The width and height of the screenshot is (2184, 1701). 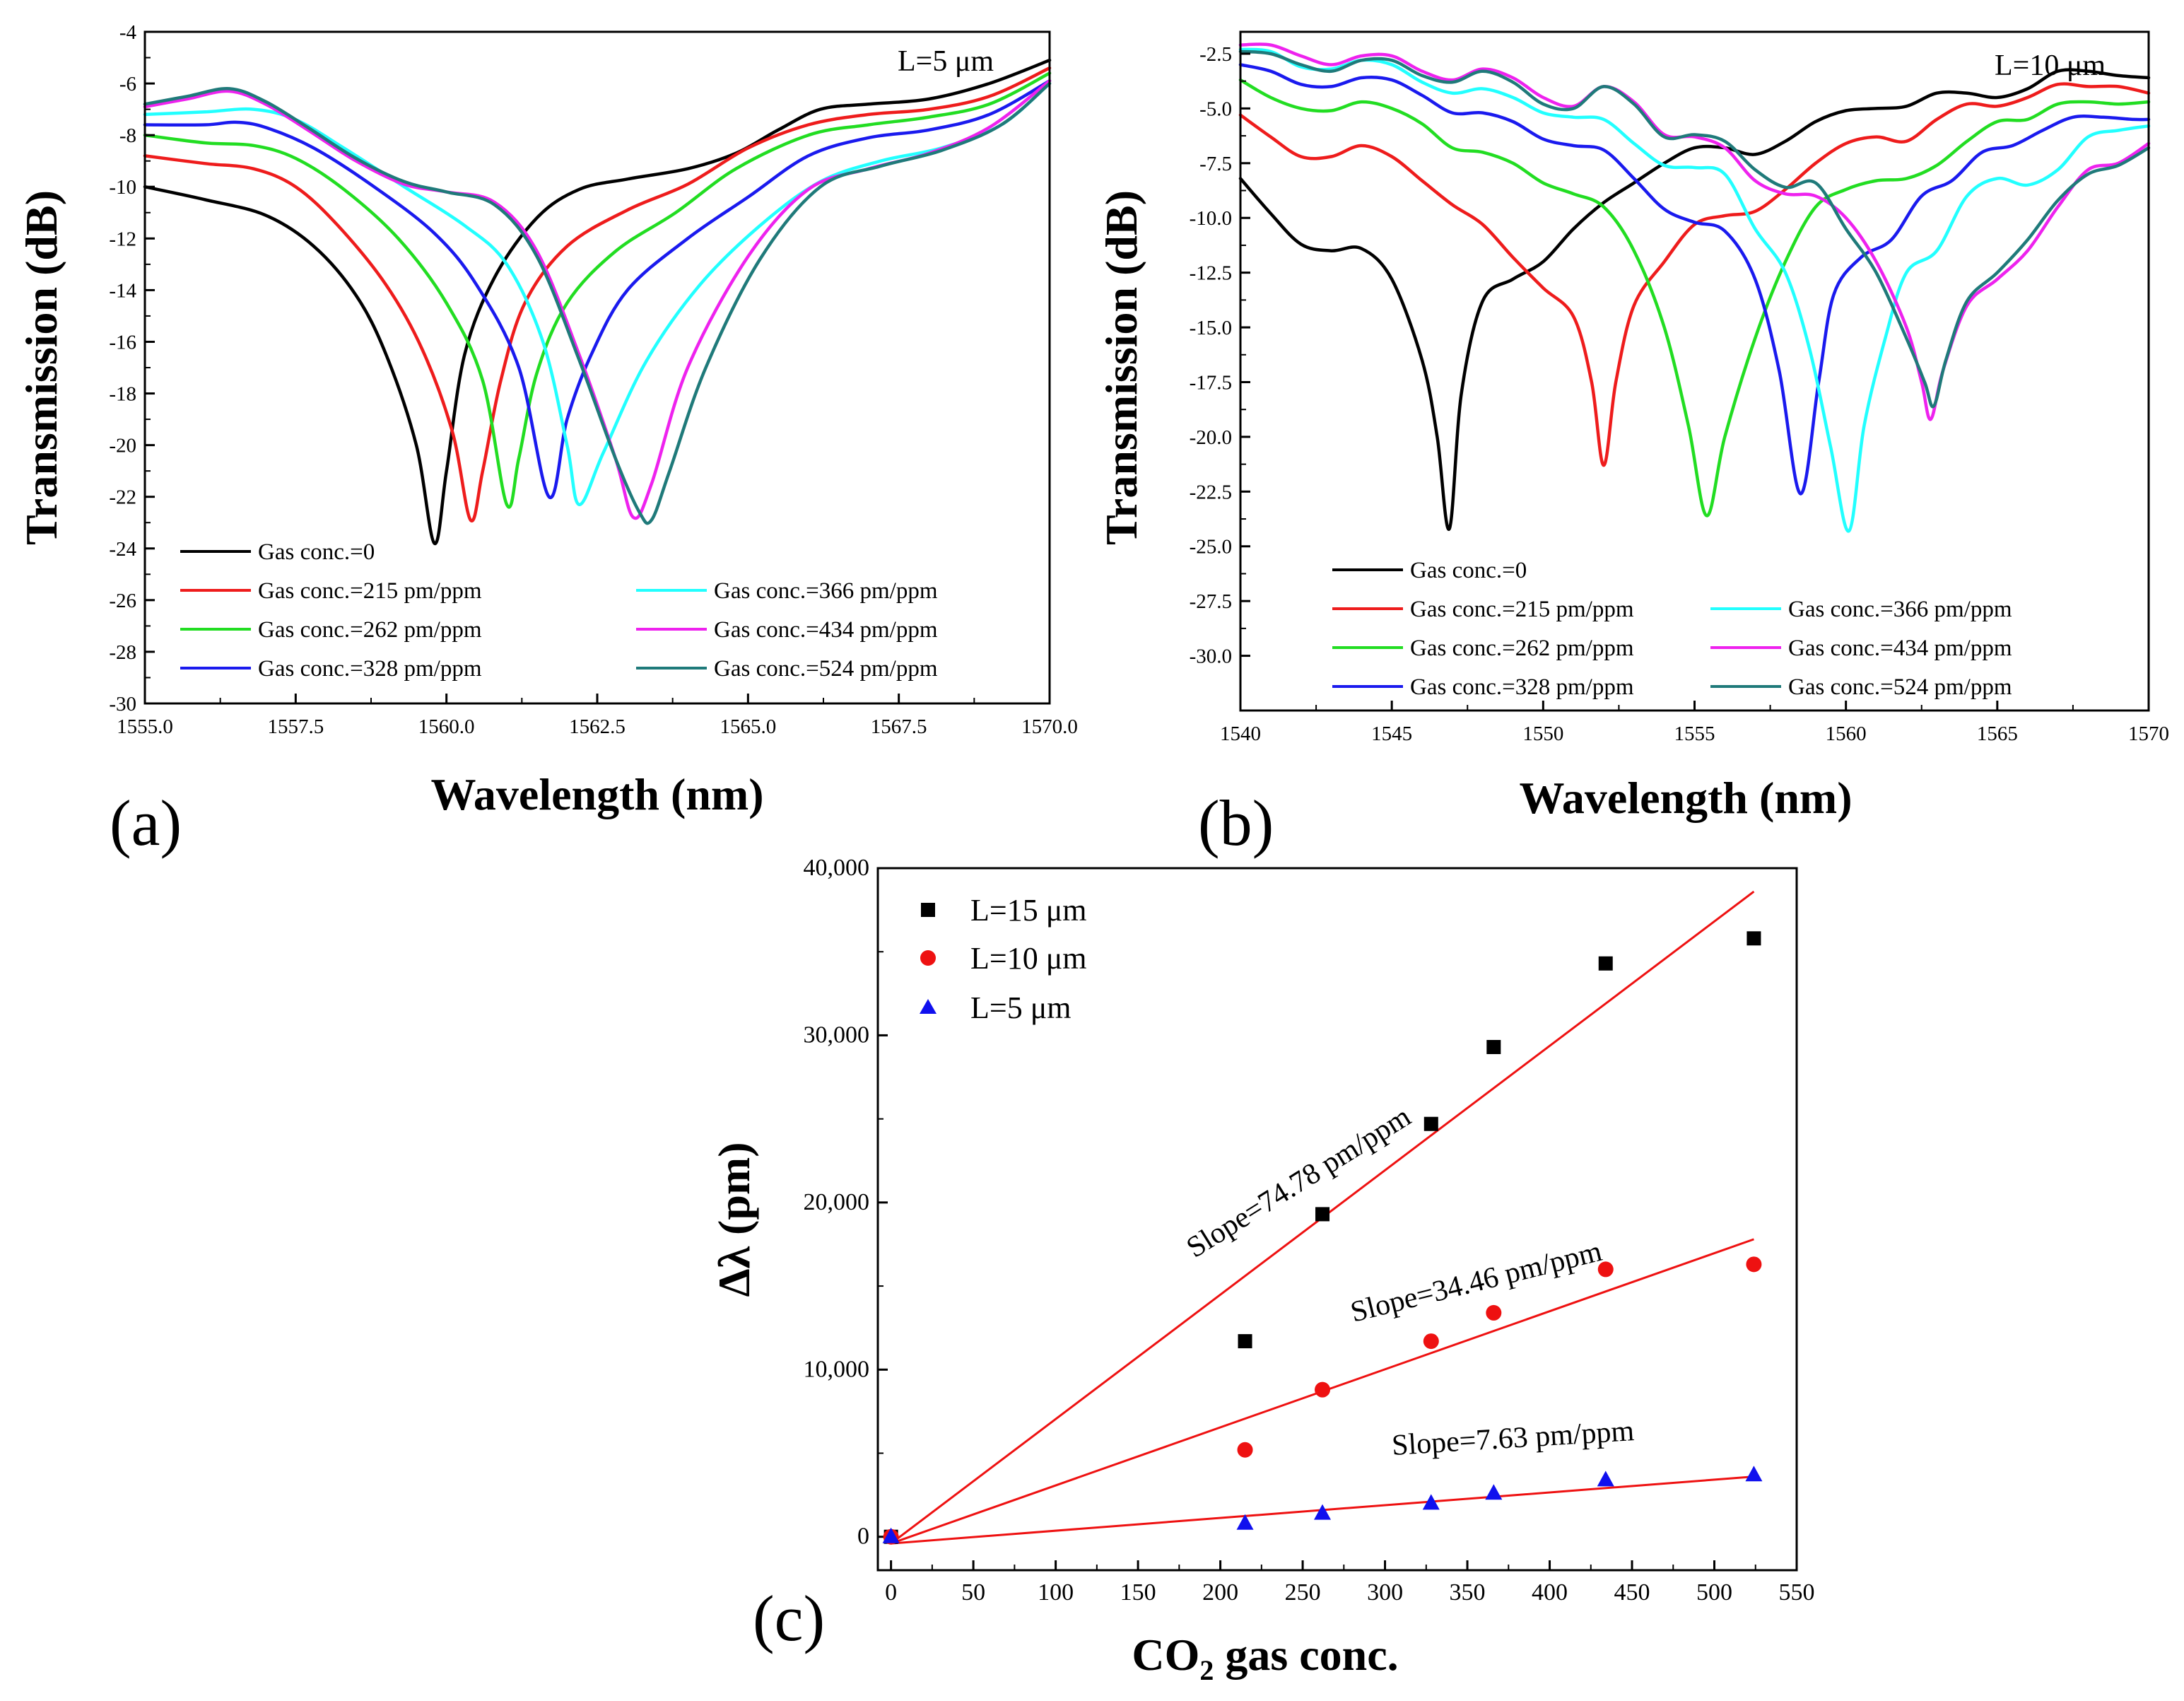 What do you see at coordinates (598, 726) in the screenshot?
I see `panel-a-x-tick-label: 1562.5` at bounding box center [598, 726].